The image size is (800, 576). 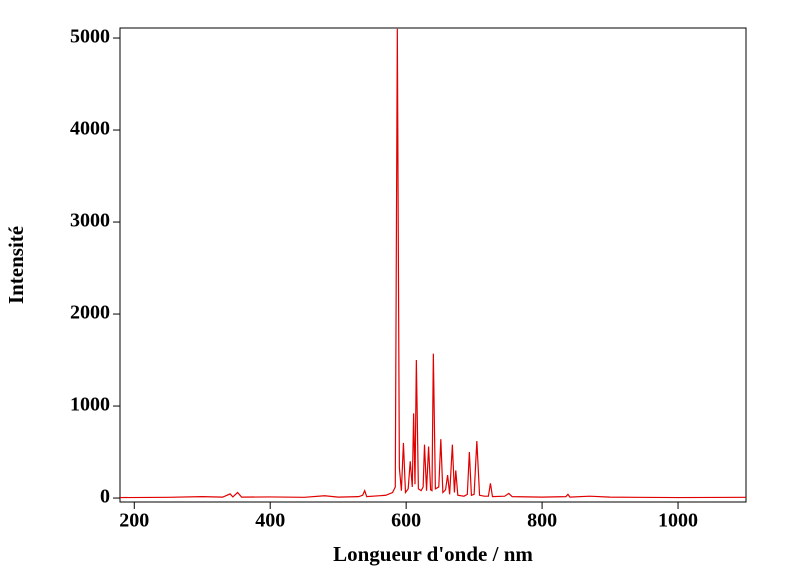 I want to click on x-tick-label: 400, so click(x=270, y=521).